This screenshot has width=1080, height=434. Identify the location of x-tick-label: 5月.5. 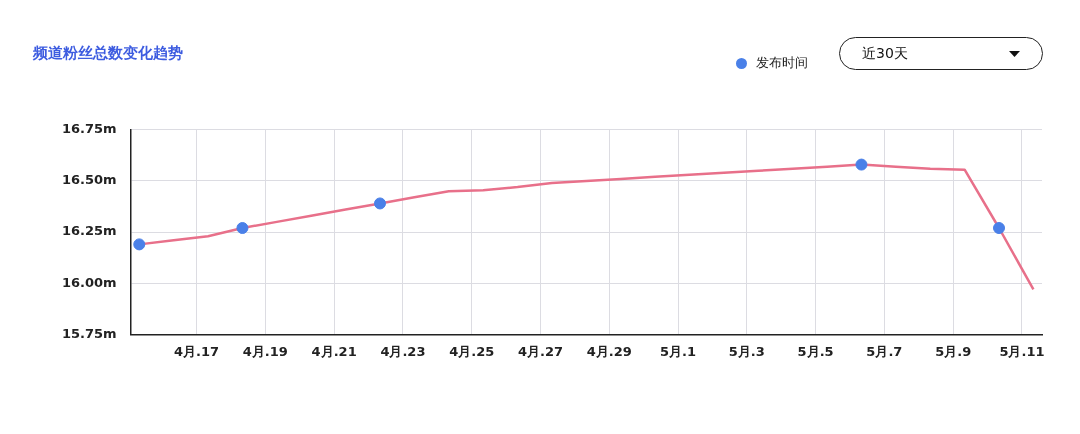
(815, 351).